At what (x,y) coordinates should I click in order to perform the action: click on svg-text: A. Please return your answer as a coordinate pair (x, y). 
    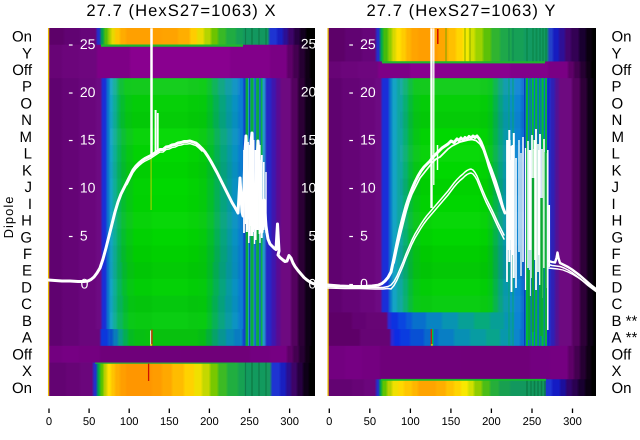
    Looking at the image, I should click on (27, 338).